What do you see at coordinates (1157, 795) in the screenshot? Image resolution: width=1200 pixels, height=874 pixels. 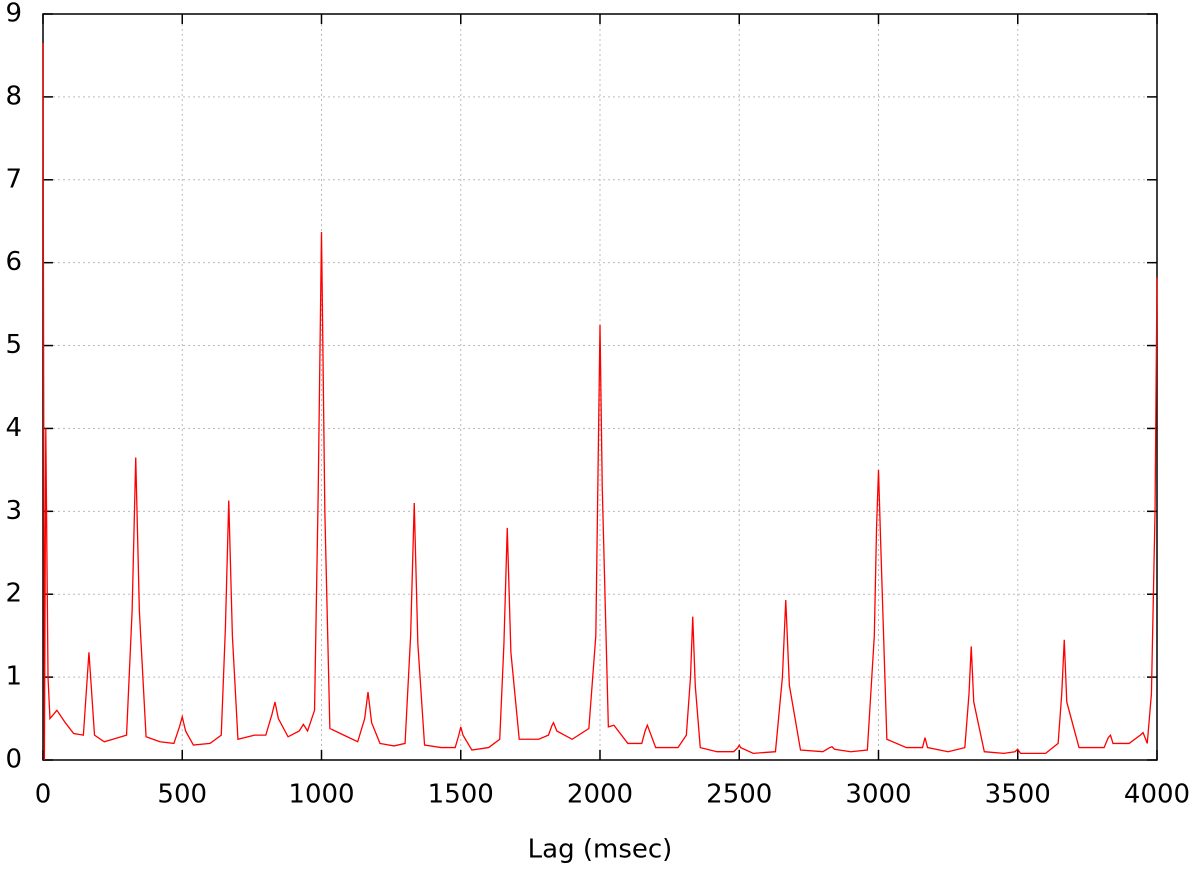 I see `x-tick-label: 4000` at bounding box center [1157, 795].